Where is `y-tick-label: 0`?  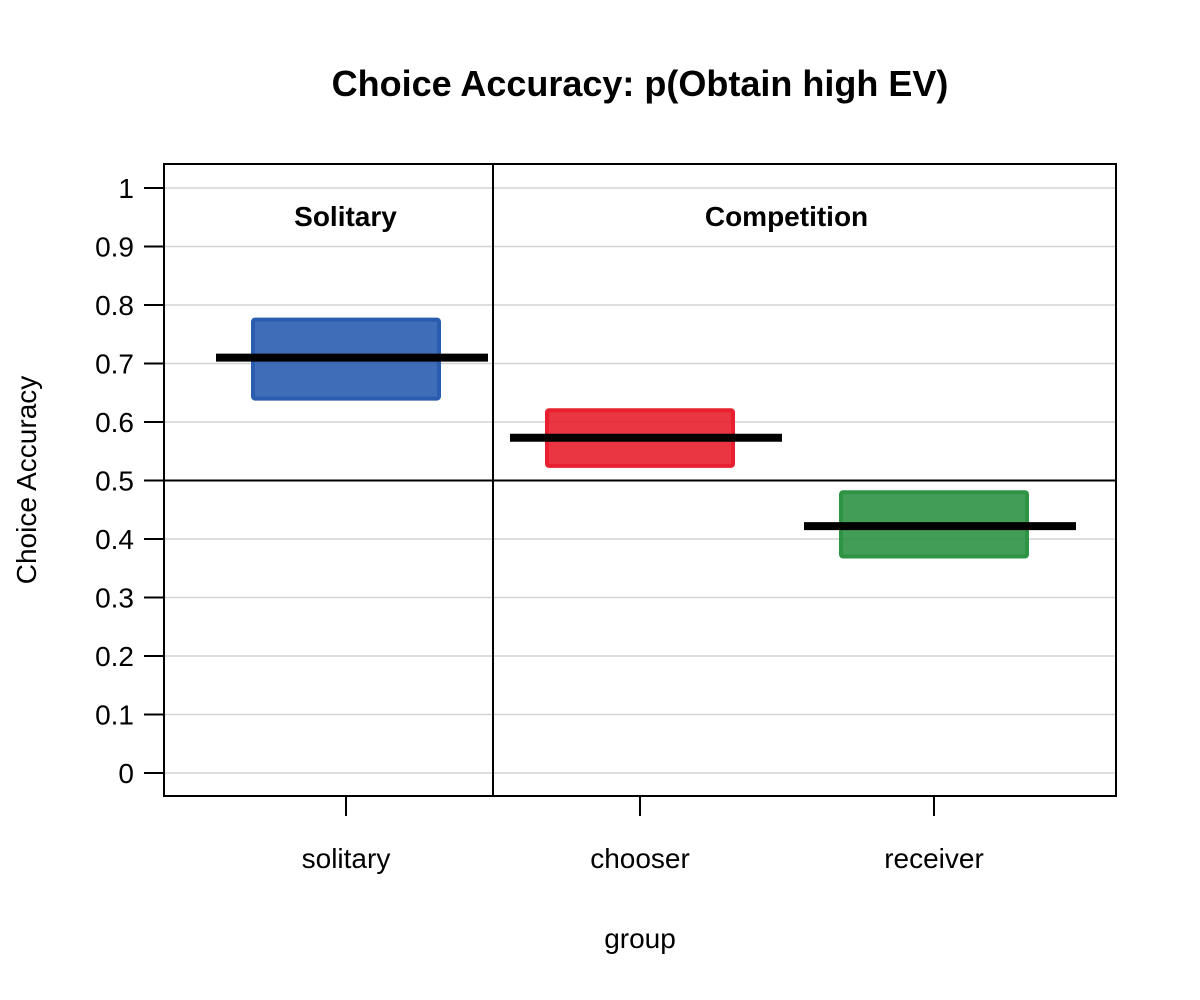
y-tick-label: 0 is located at coordinates (126, 773).